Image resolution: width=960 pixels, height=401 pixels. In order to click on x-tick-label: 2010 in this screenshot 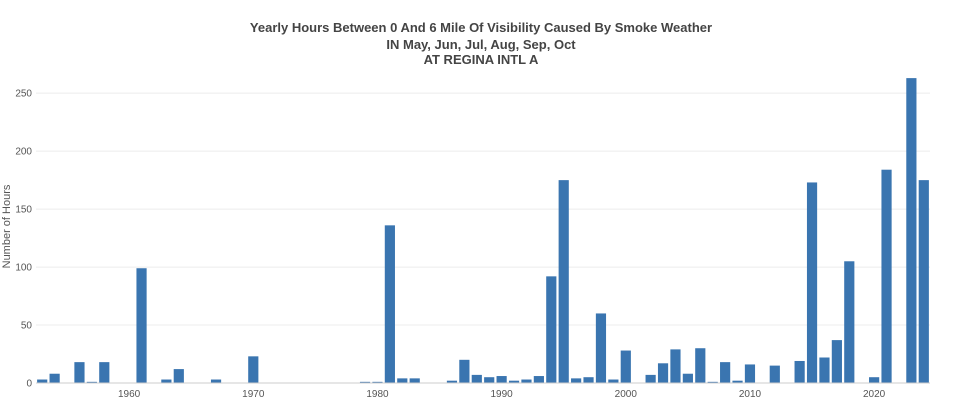, I will do `click(750, 394)`.